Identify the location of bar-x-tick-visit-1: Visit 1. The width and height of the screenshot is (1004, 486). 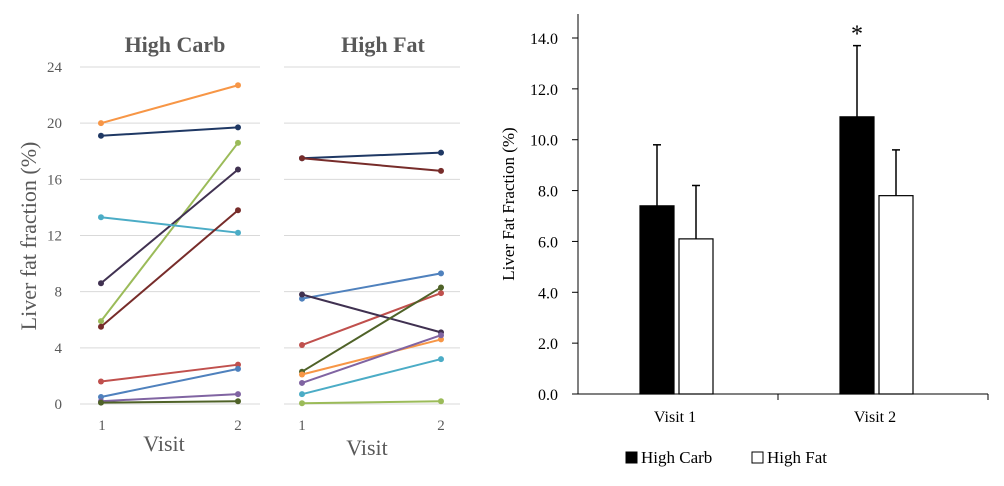
(675, 417).